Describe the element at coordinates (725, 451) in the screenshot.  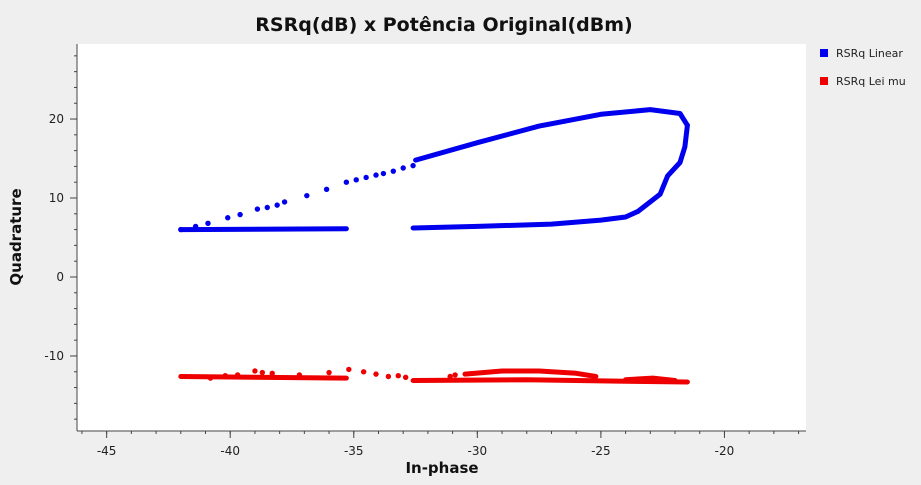
I see `x-tick-label: -20` at that location.